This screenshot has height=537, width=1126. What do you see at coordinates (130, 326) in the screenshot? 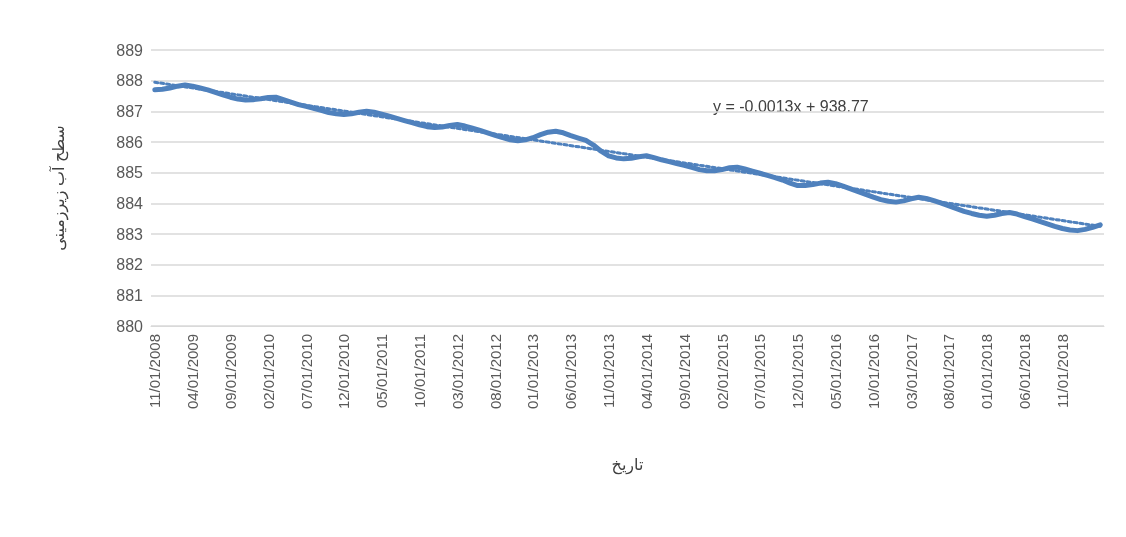
I see `y-tick-label: 880` at bounding box center [130, 326].